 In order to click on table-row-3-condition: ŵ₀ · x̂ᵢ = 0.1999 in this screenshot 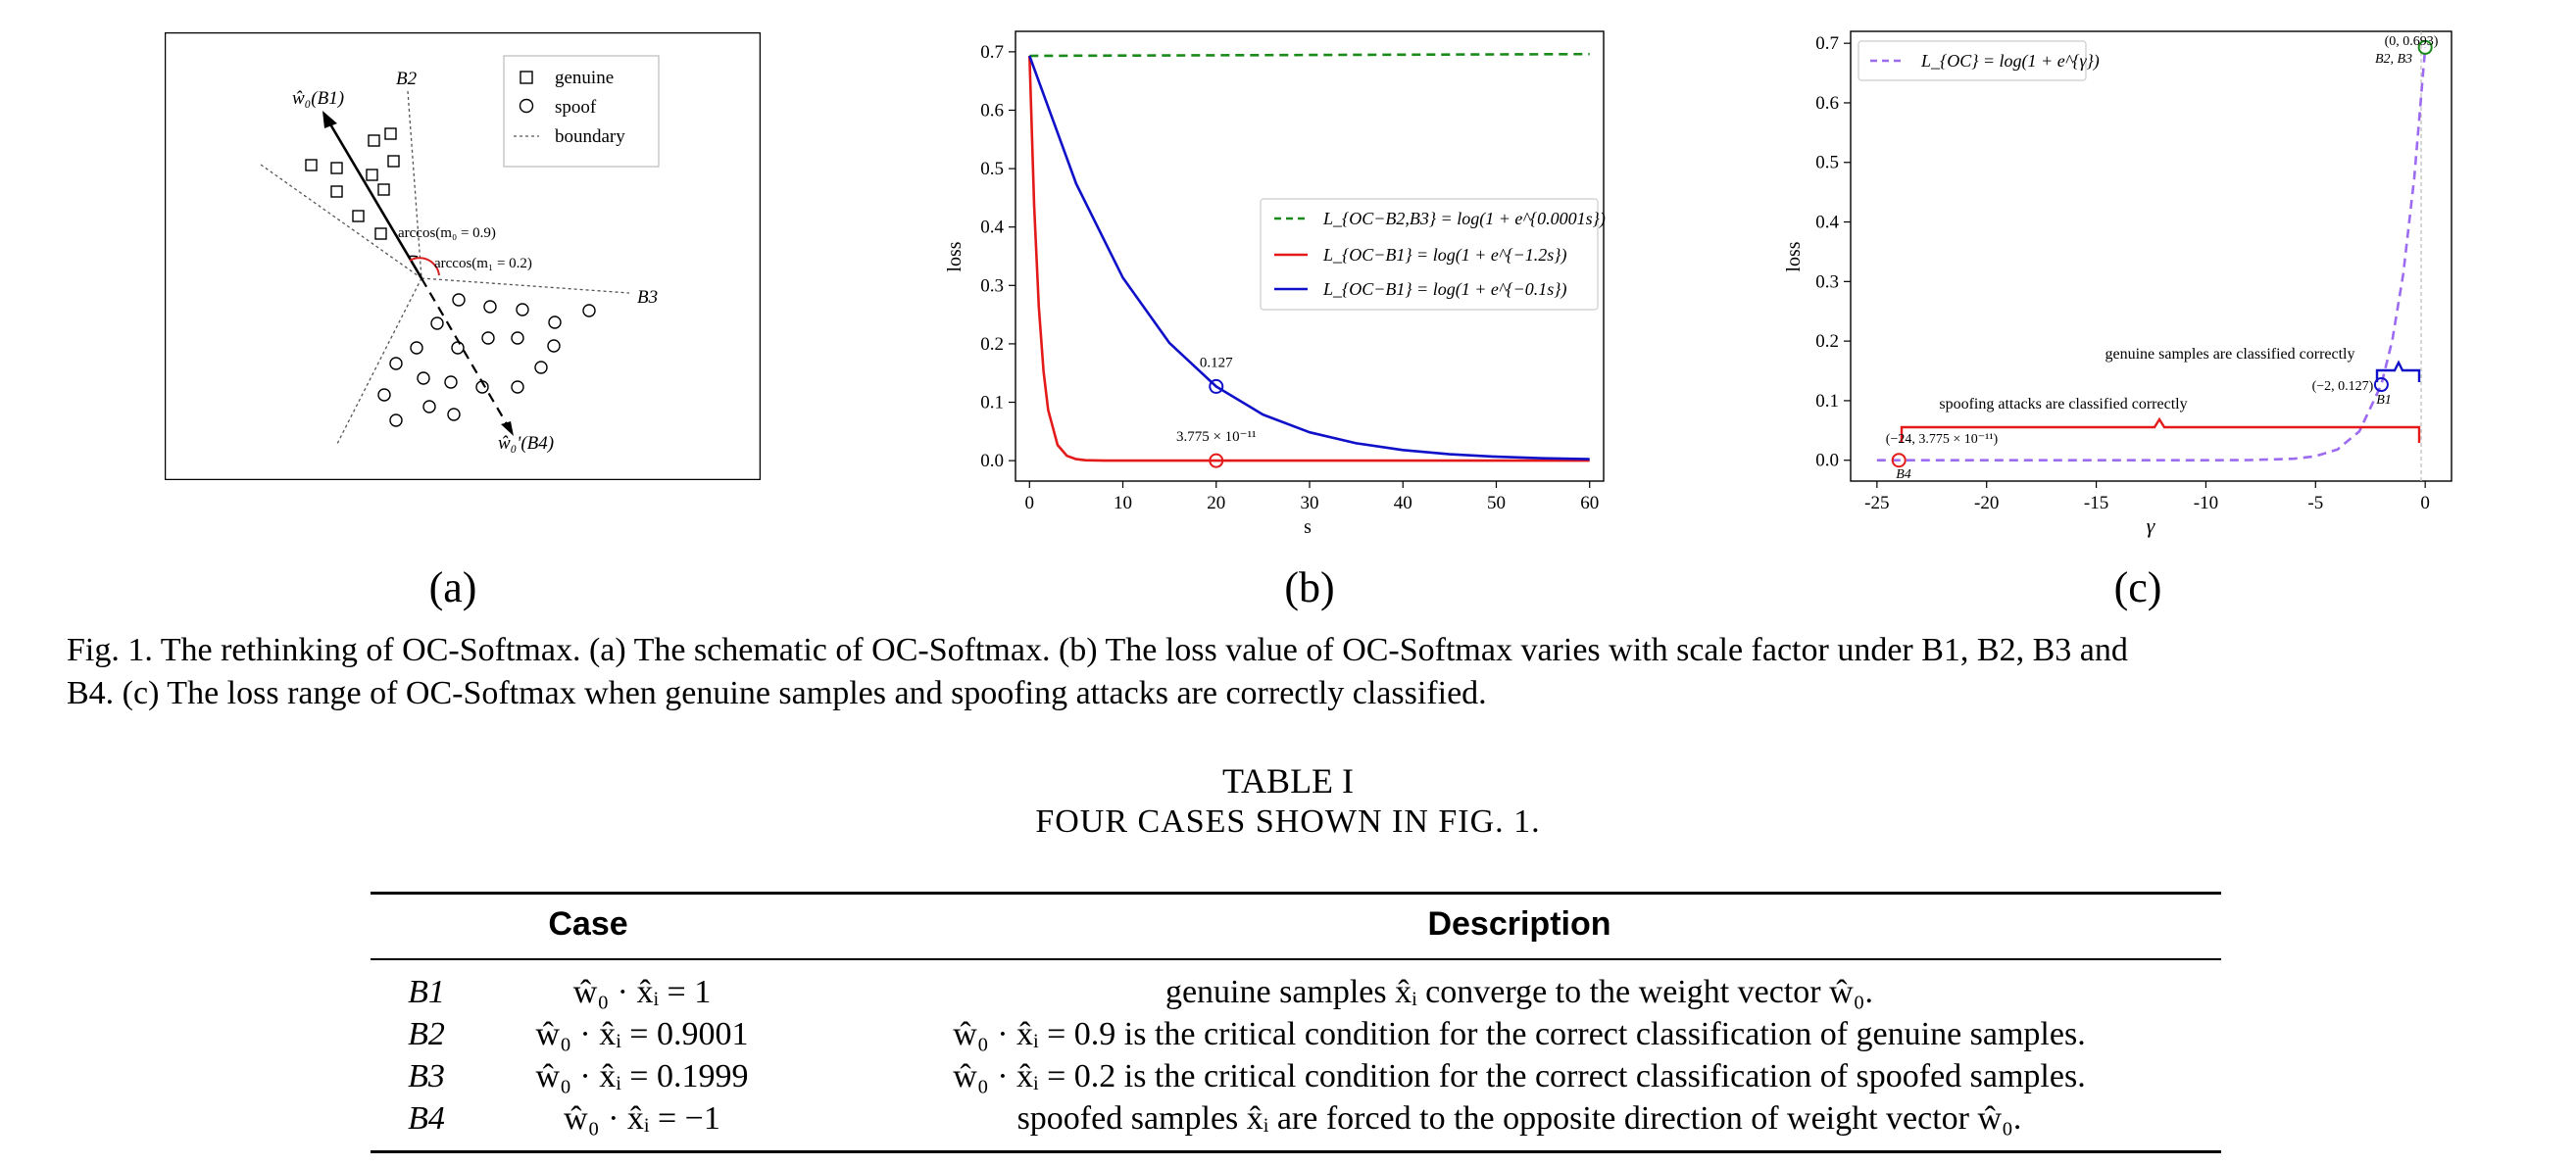, I will do `click(642, 1076)`.